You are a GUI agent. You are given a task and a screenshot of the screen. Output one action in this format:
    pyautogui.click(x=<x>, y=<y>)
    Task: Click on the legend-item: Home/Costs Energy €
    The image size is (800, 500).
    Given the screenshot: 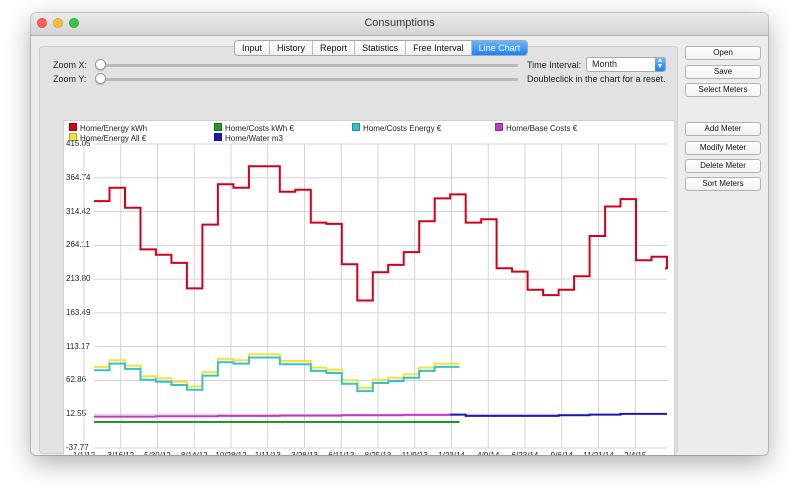 What is the action you would take?
    pyautogui.click(x=396, y=128)
    